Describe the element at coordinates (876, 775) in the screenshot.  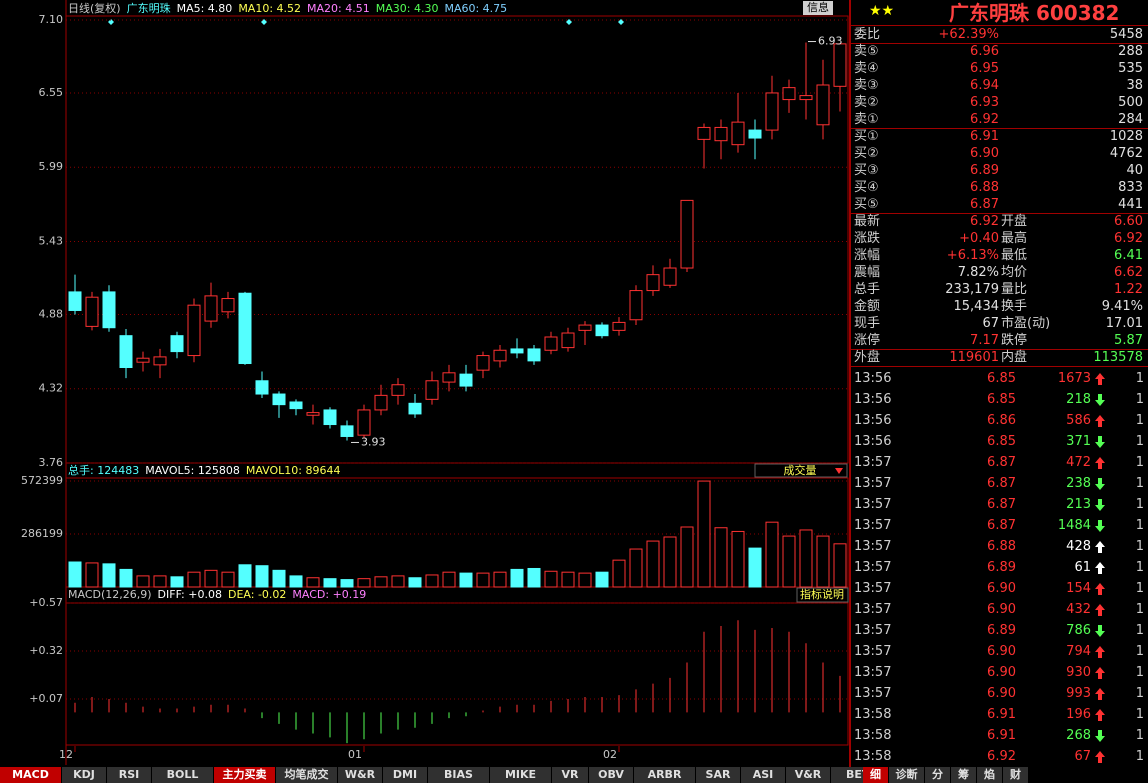
I see `side-tab: 细` at that location.